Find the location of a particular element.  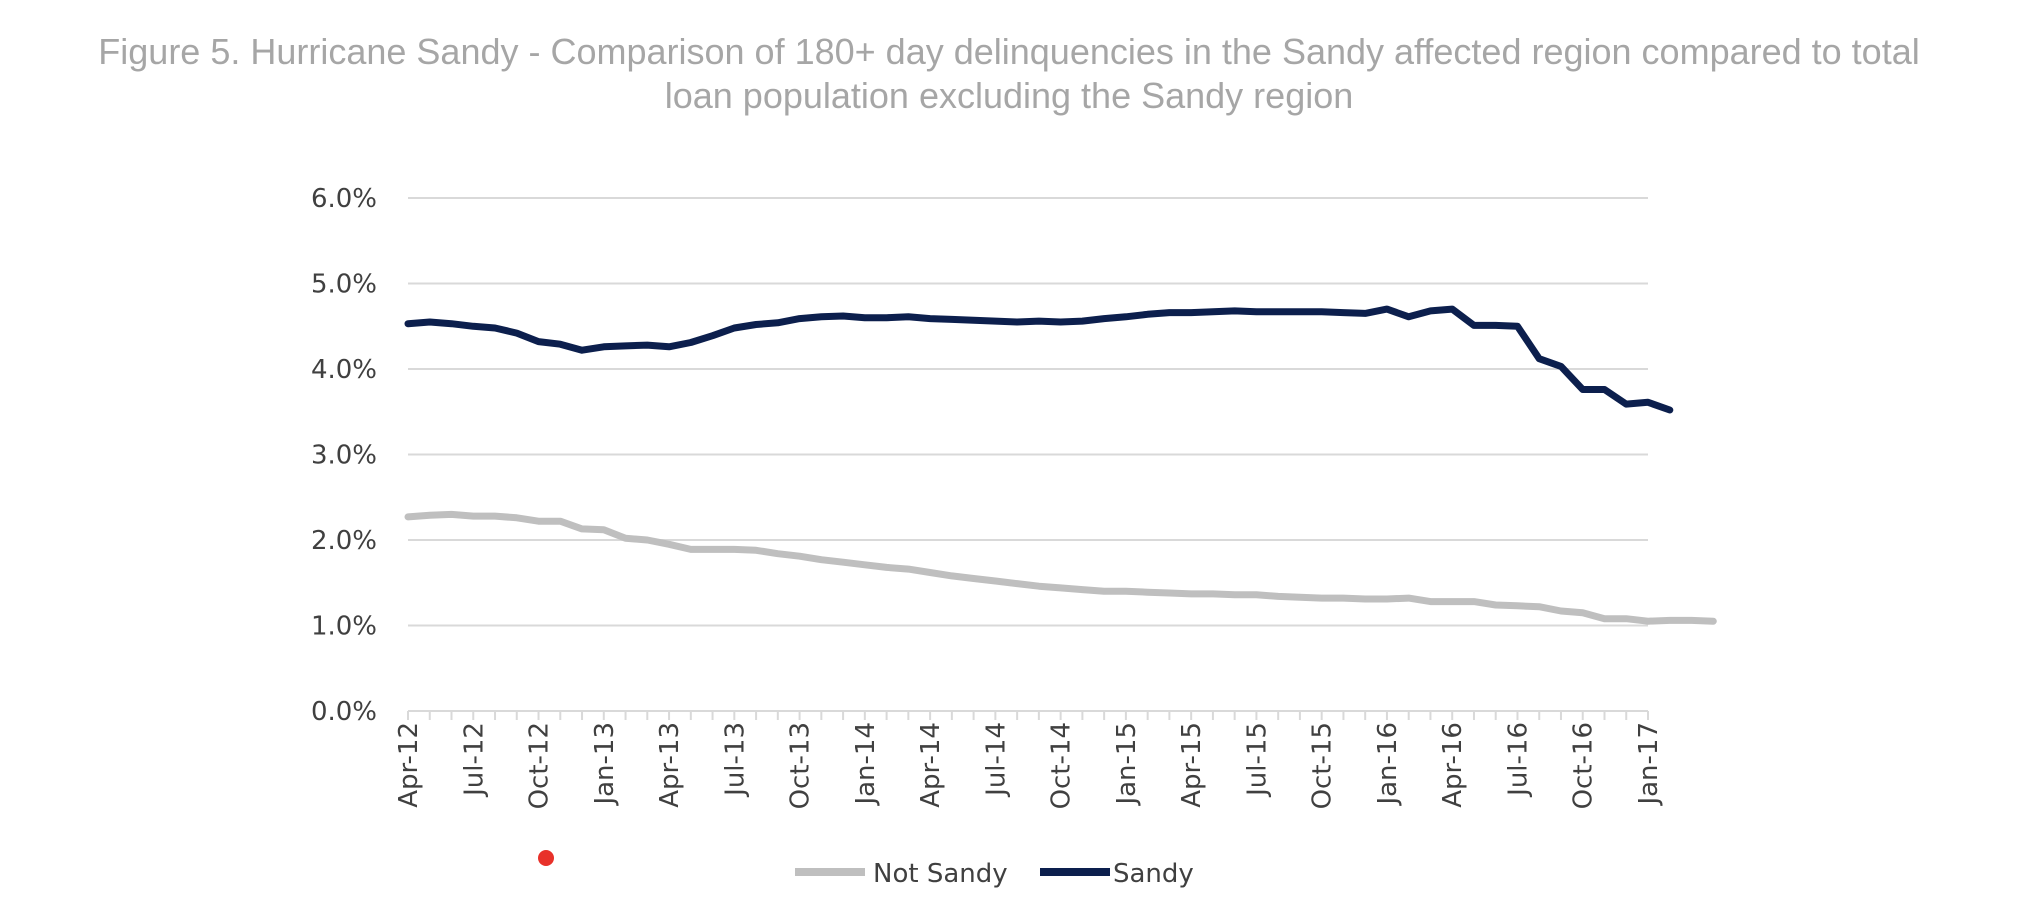

legend-label-sandy: Sandy is located at coordinates (1153, 874).